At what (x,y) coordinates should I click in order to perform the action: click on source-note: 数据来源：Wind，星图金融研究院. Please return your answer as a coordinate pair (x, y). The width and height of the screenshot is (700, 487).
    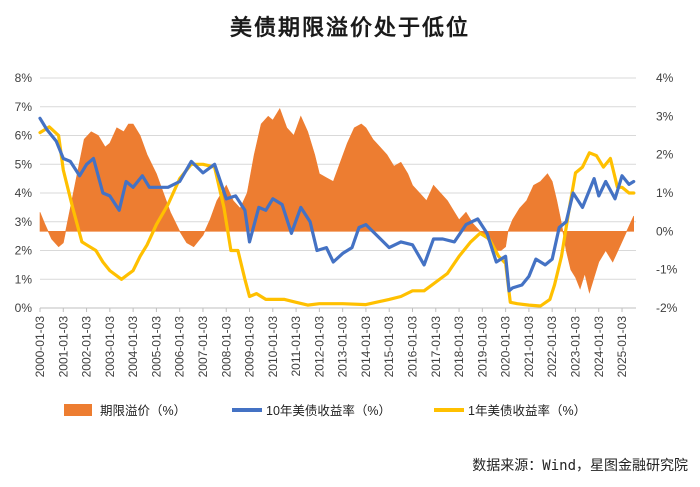
    Looking at the image, I should click on (580, 466).